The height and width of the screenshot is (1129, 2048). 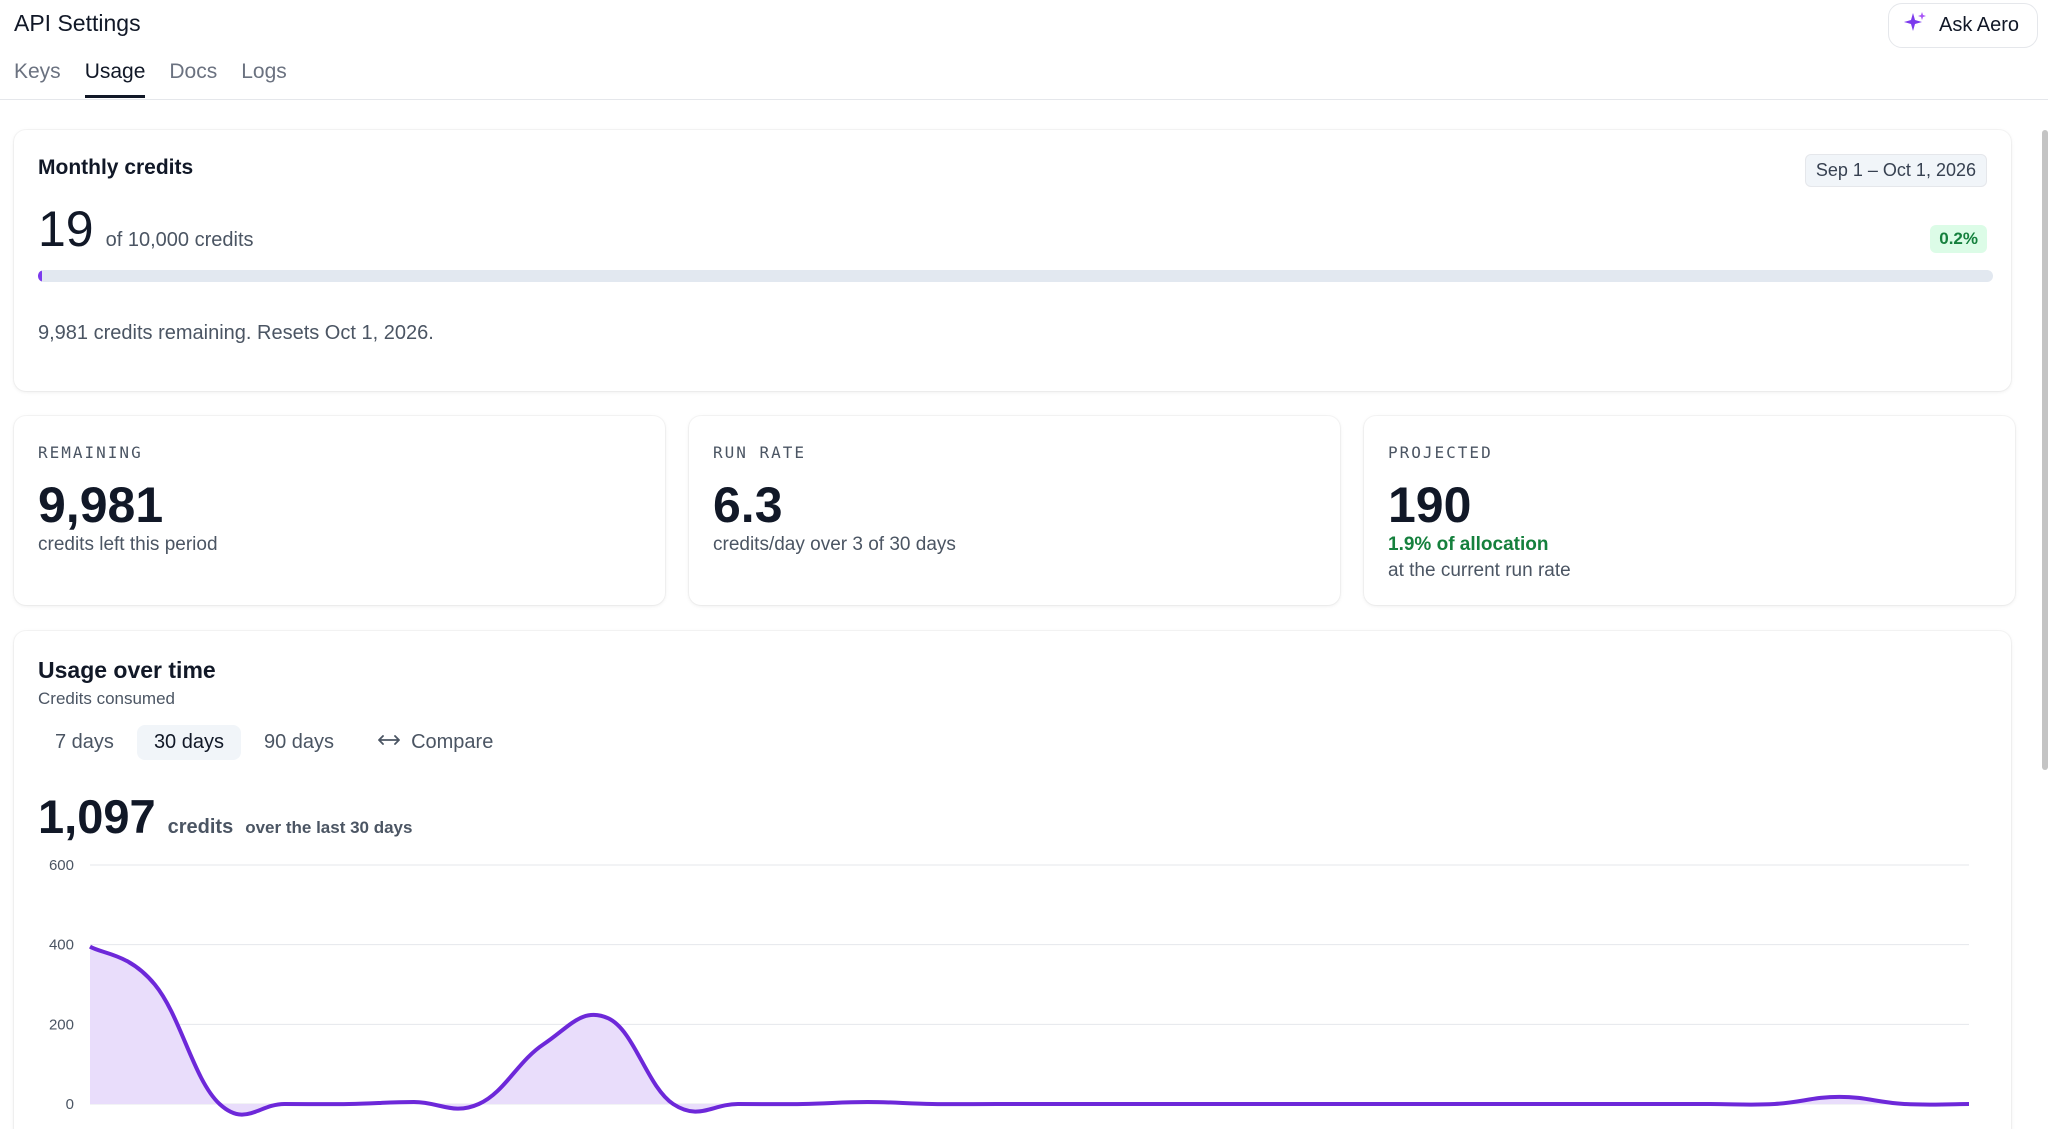 I want to click on credits-progress-bar, so click(x=1015, y=276).